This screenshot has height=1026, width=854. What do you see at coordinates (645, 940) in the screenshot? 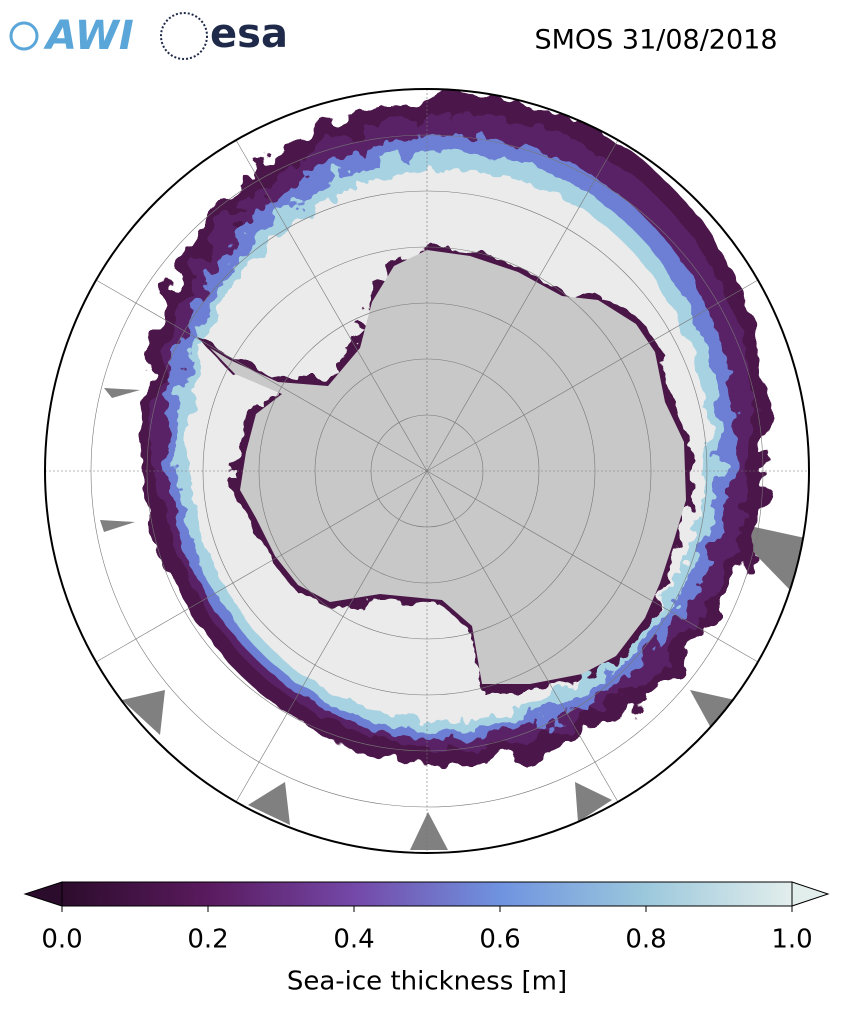
I see `colorbar-tick-label: 0.8` at bounding box center [645, 940].